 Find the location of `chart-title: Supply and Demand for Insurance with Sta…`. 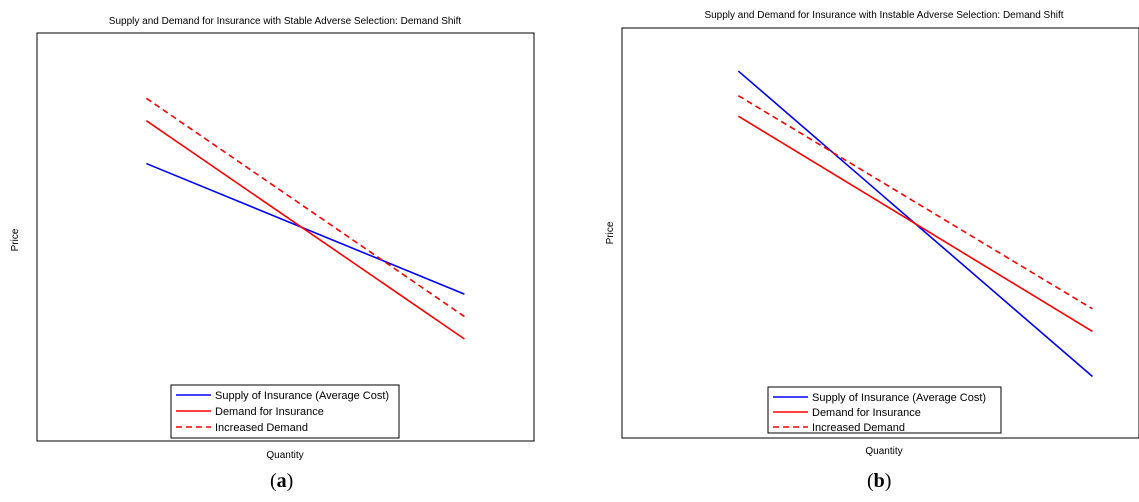

chart-title: Supply and Demand for Insurance with Sta… is located at coordinates (285, 21).